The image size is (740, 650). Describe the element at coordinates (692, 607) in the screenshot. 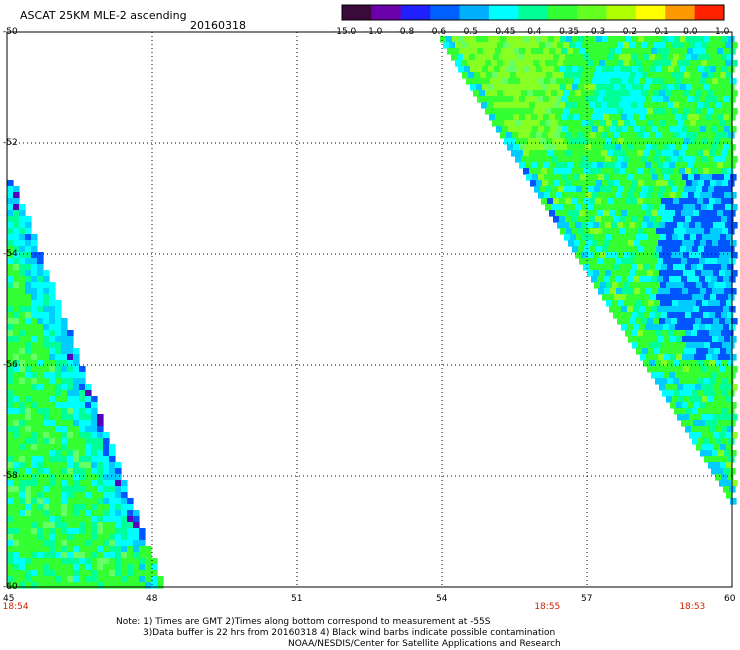

I see `swath-time-label: 18:53` at that location.